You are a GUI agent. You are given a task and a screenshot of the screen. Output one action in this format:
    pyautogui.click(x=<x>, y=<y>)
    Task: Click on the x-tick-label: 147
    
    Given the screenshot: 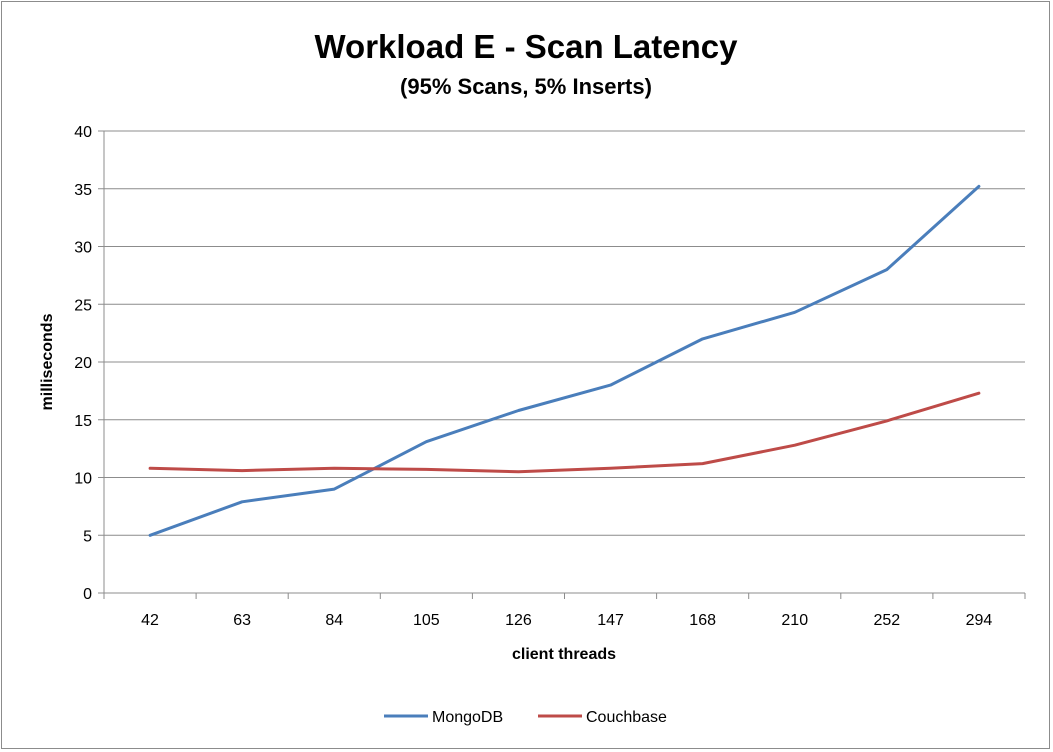 What is the action you would take?
    pyautogui.click(x=610, y=620)
    